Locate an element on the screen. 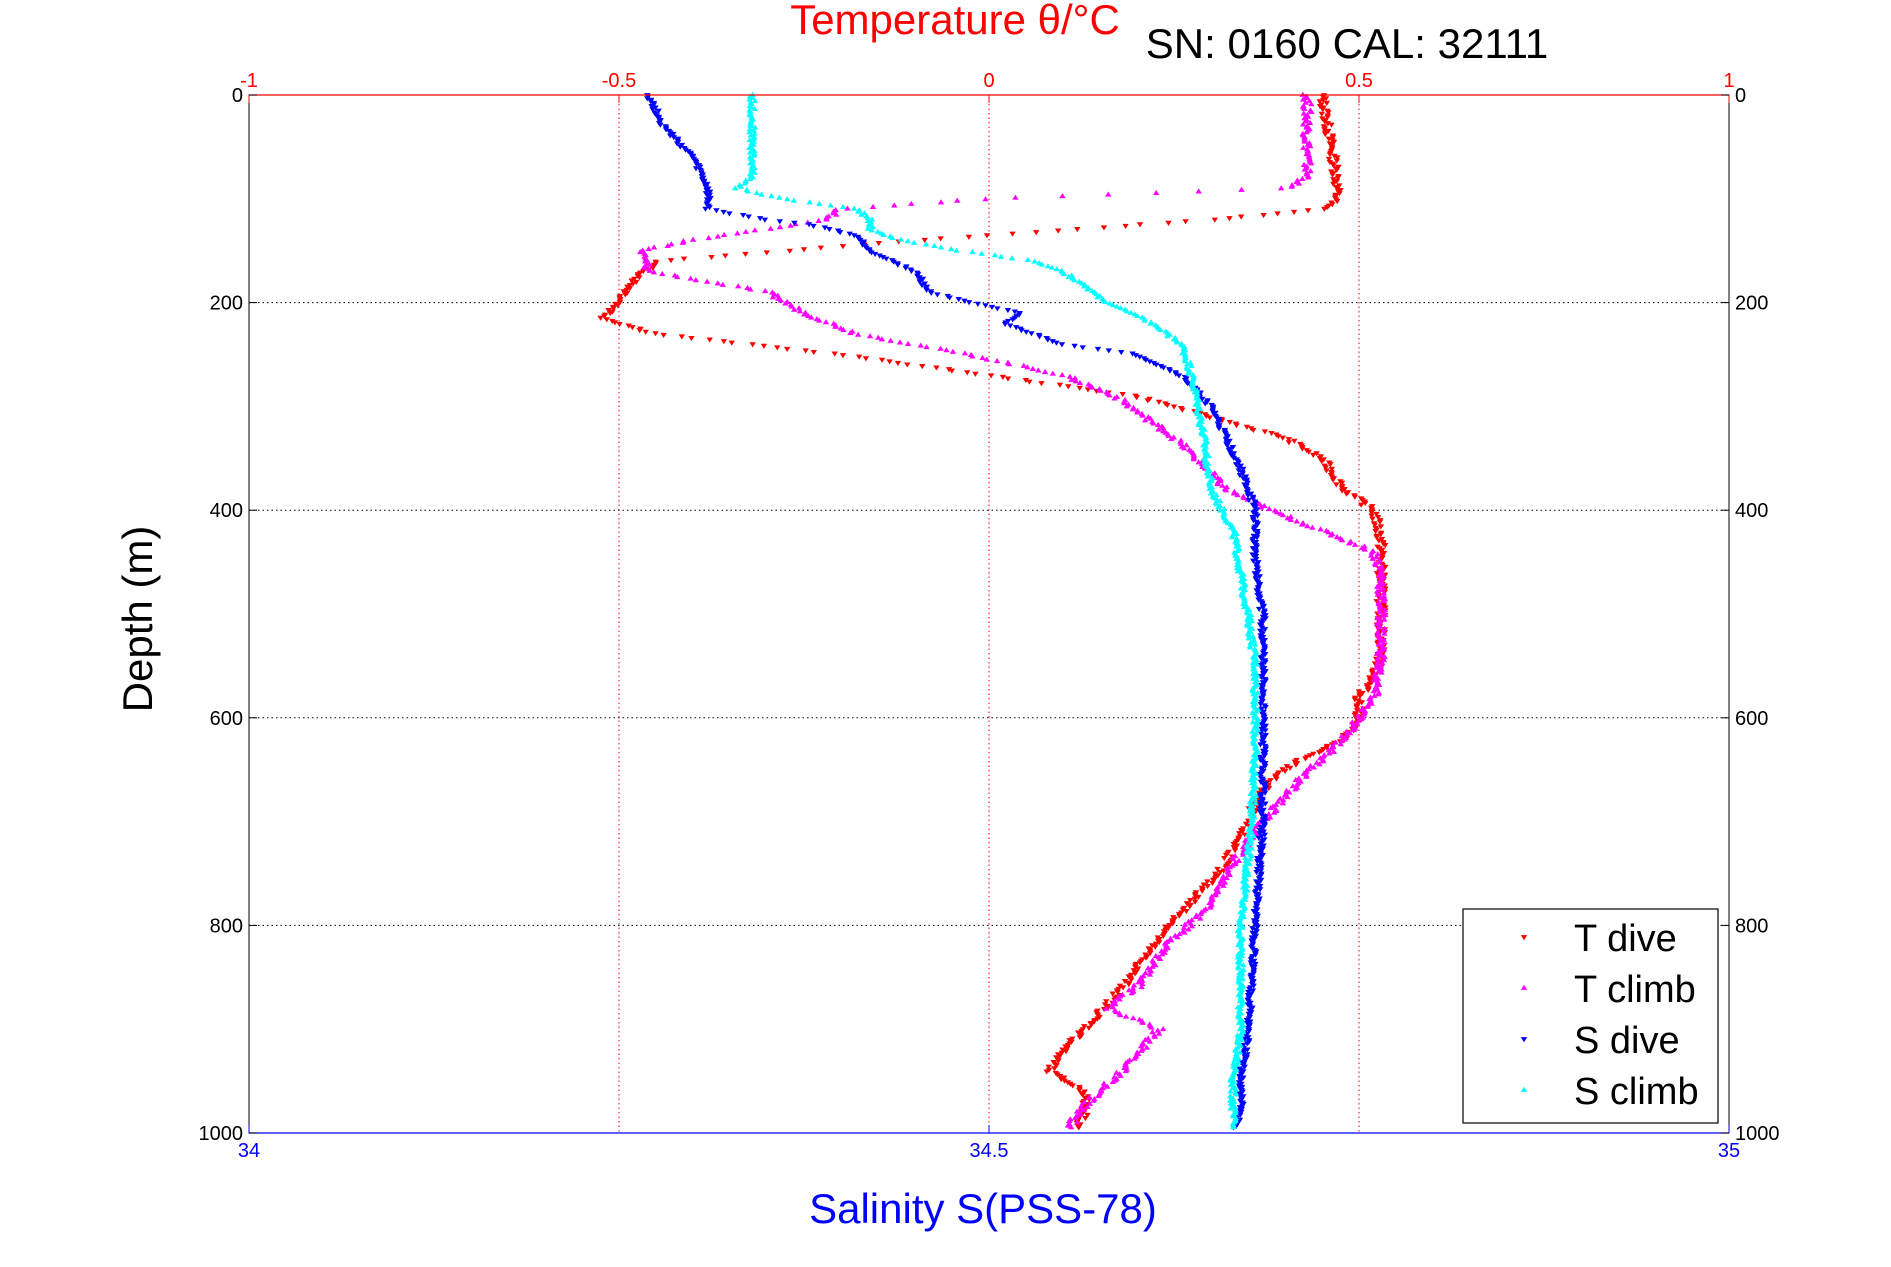  legend-label: S dive is located at coordinates (1627, 1041).